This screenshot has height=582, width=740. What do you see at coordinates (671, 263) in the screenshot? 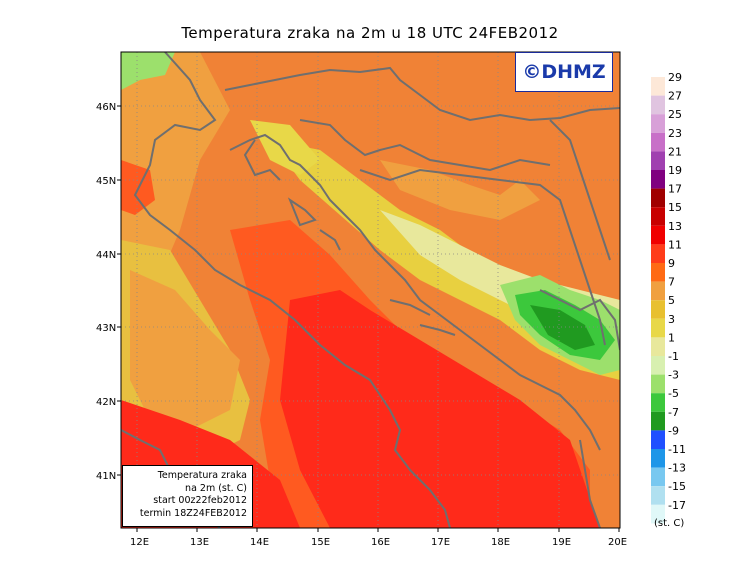
I see `legend-label: 9` at bounding box center [671, 263].